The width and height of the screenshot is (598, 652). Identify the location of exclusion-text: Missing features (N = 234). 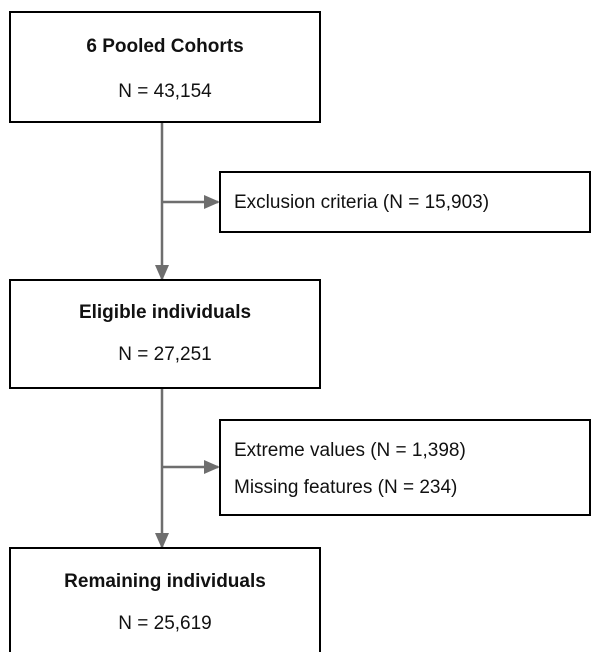
(345, 487).